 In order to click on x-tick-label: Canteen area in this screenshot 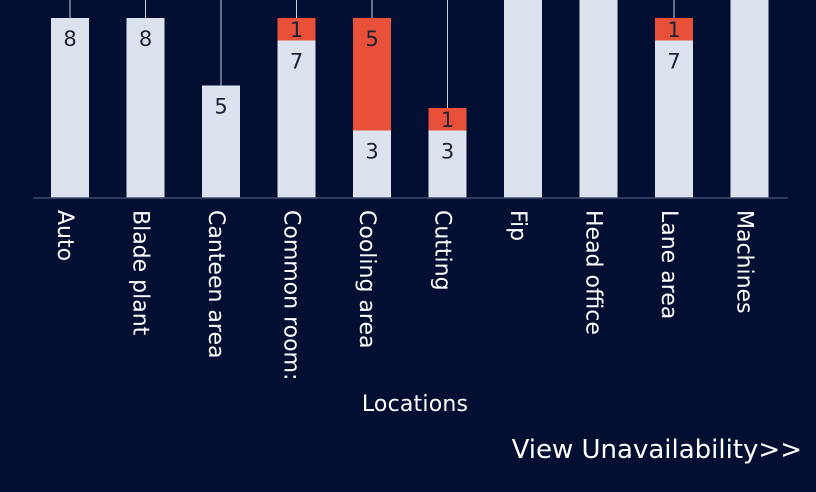, I will do `click(215, 284)`.